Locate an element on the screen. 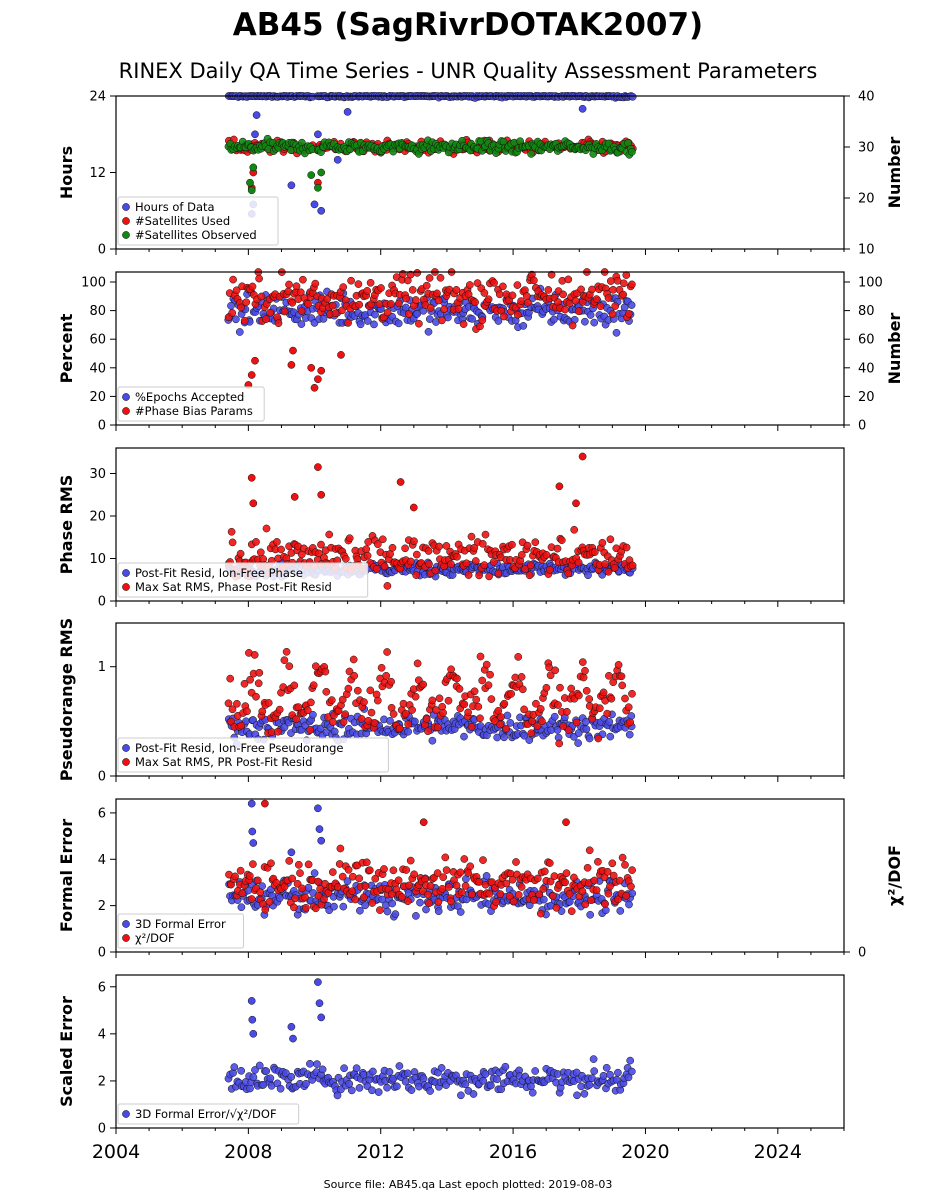 This screenshot has height=1200, width=937. y-tick-label-right: 10 is located at coordinates (866, 250).